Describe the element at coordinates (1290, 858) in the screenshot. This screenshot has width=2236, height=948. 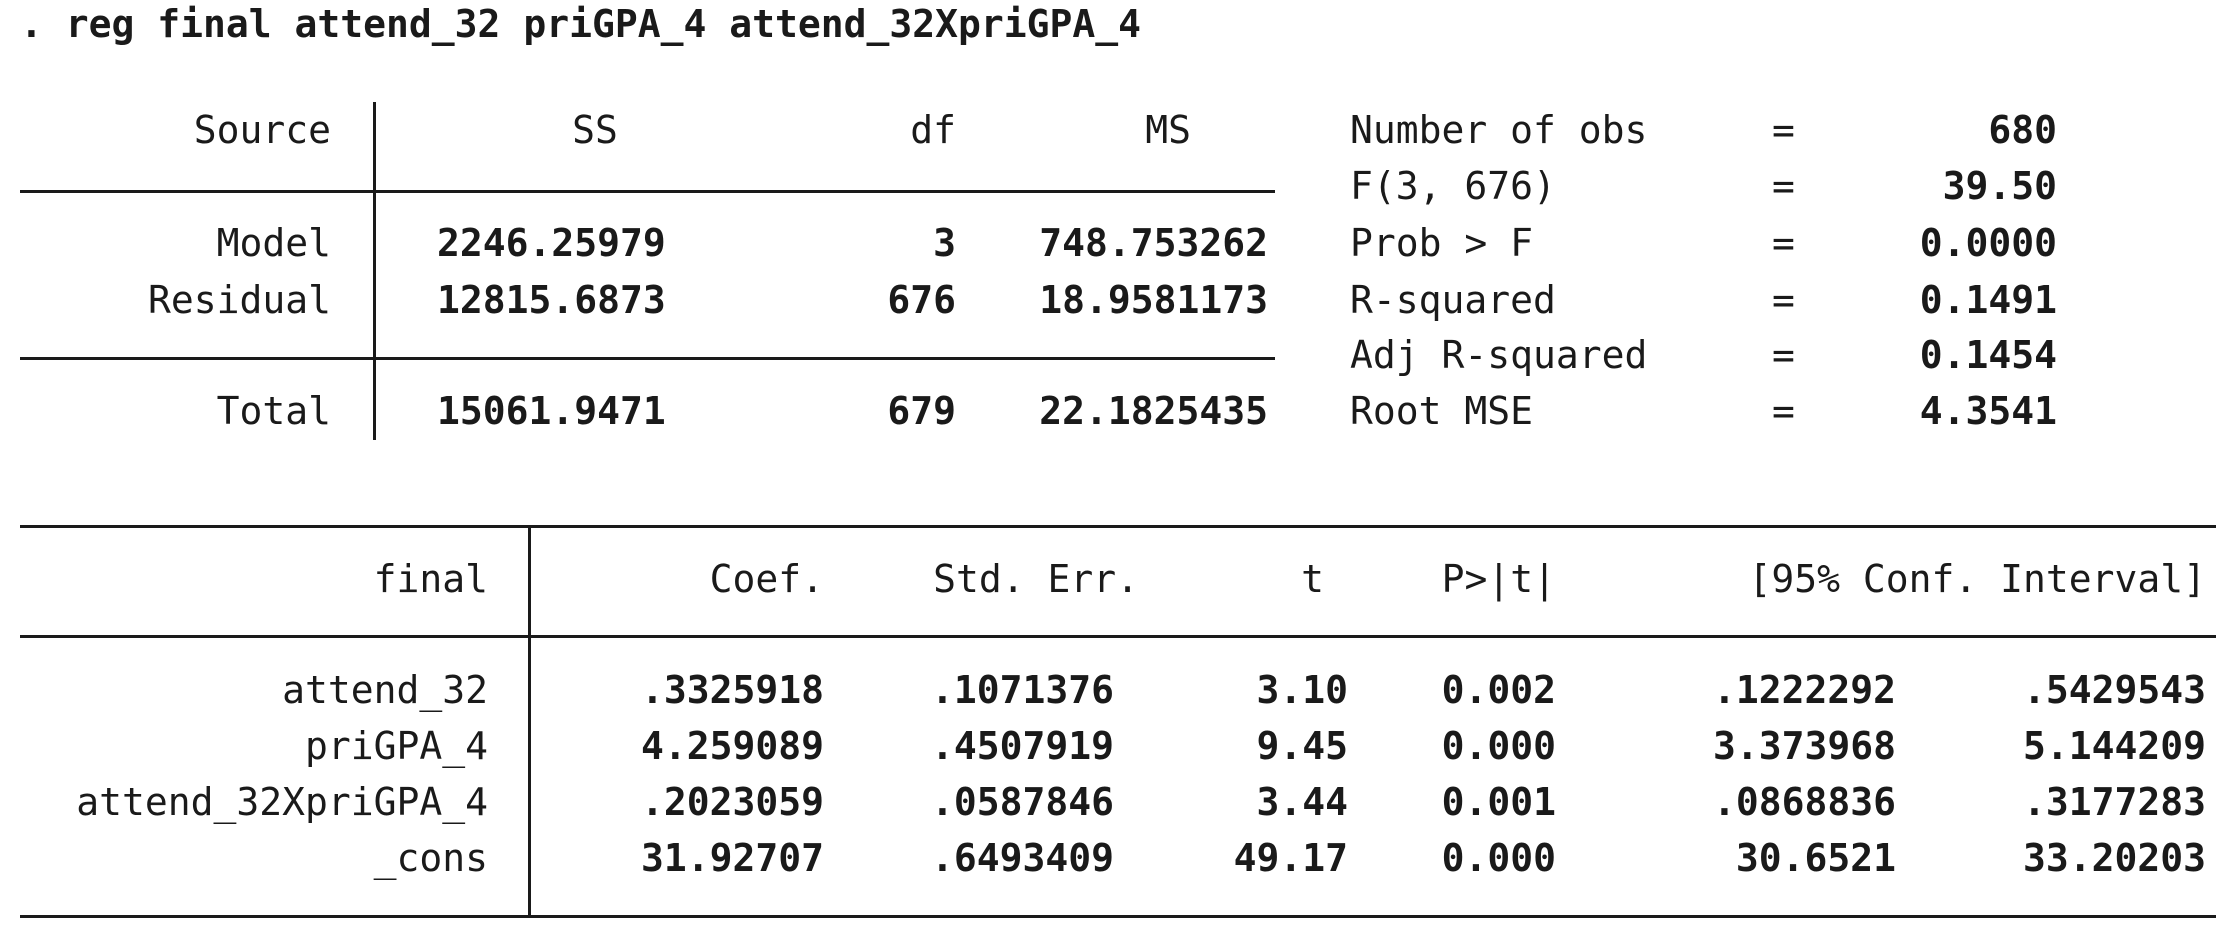
I see `coef-row-t: 49.17` at that location.